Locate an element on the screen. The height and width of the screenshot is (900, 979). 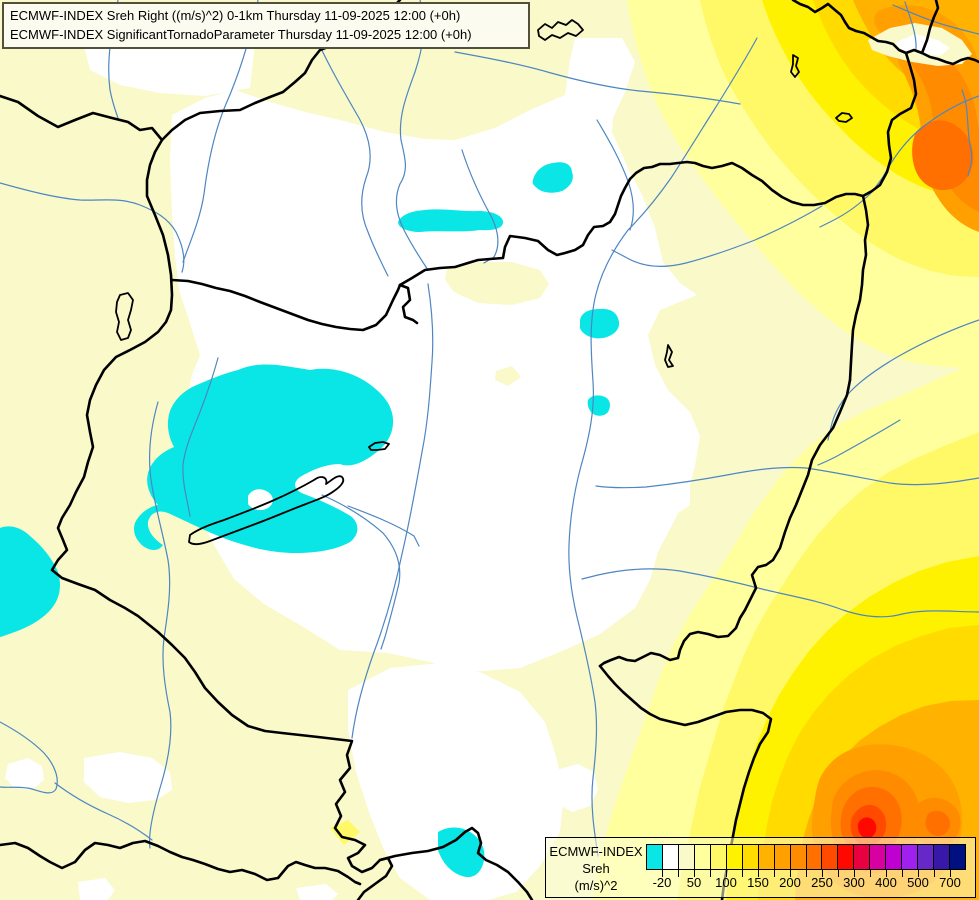
contour-fills-northeast is located at coordinates (803, 184).